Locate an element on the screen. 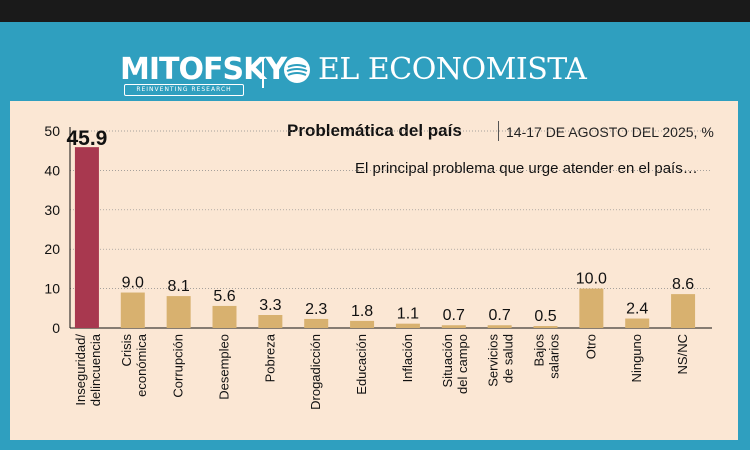 This screenshot has width=750, height=450. mitofsky-logo: MITOFSKY is located at coordinates (203, 69).